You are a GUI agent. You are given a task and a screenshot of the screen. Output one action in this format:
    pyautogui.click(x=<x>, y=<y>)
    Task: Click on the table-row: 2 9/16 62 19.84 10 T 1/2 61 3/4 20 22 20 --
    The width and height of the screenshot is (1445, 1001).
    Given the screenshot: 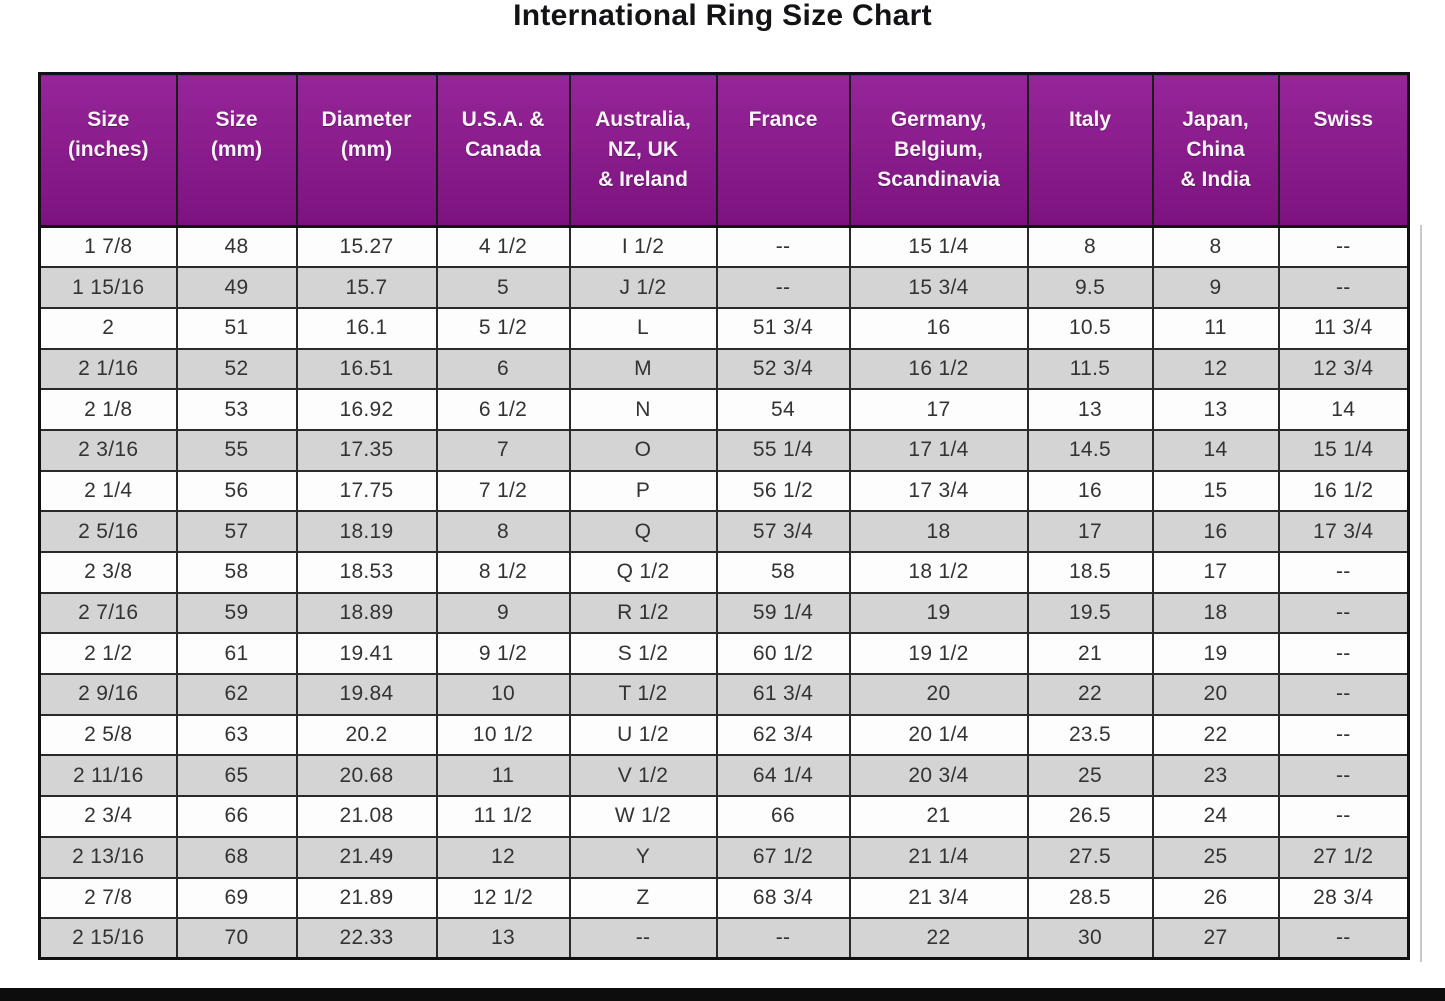 What is the action you would take?
    pyautogui.click(x=724, y=694)
    